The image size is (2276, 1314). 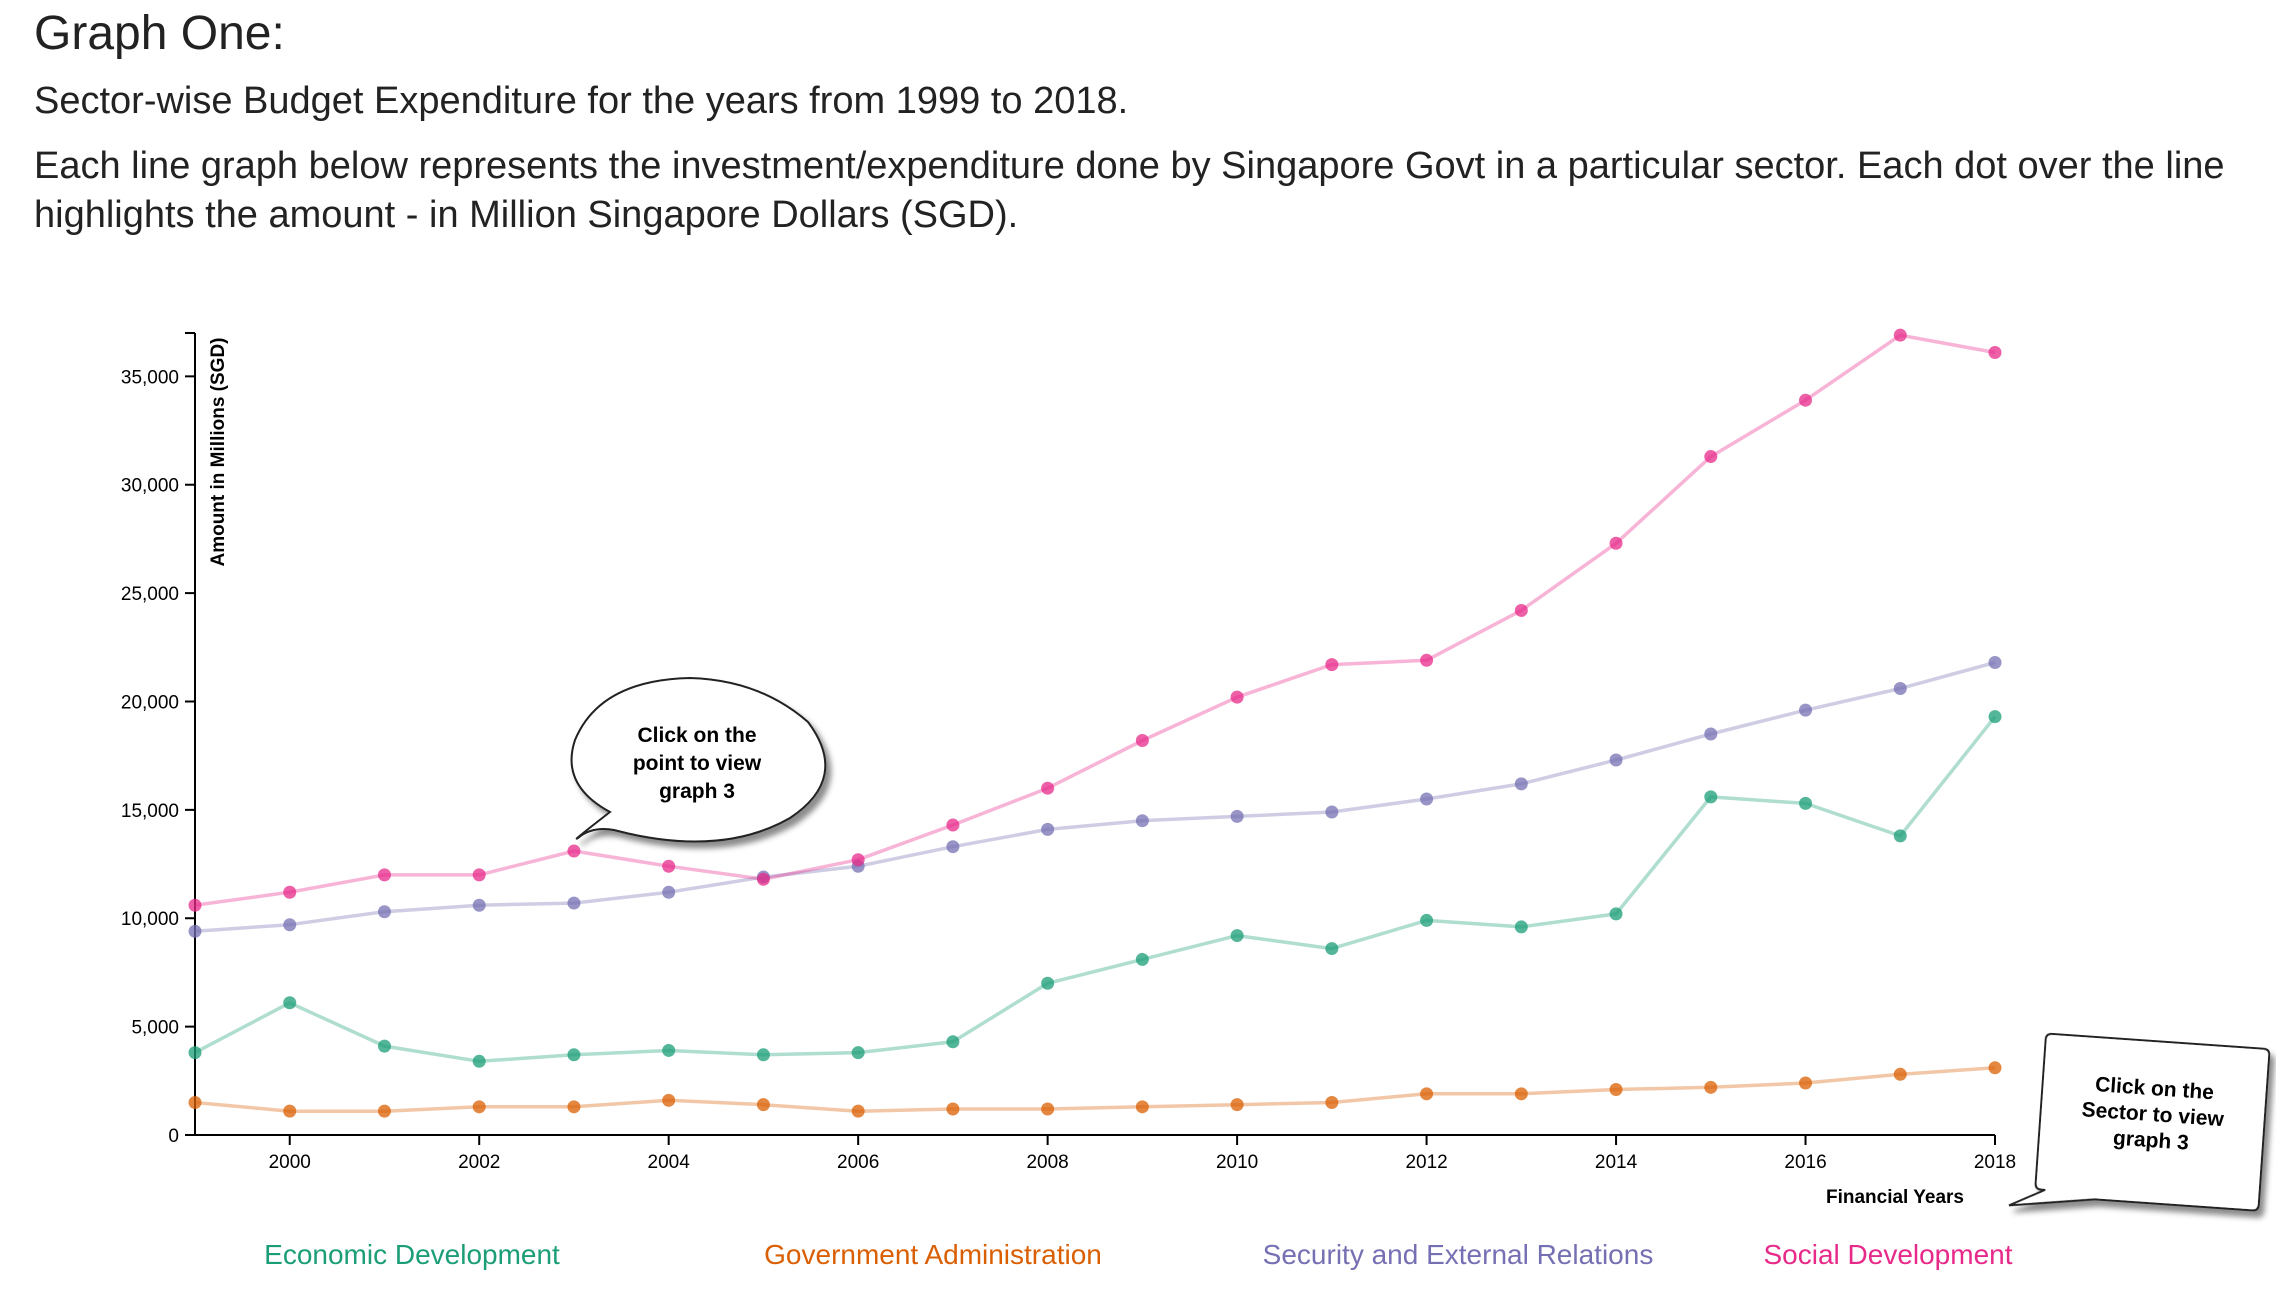 I want to click on y-tick-label: 30,000, so click(x=150, y=486).